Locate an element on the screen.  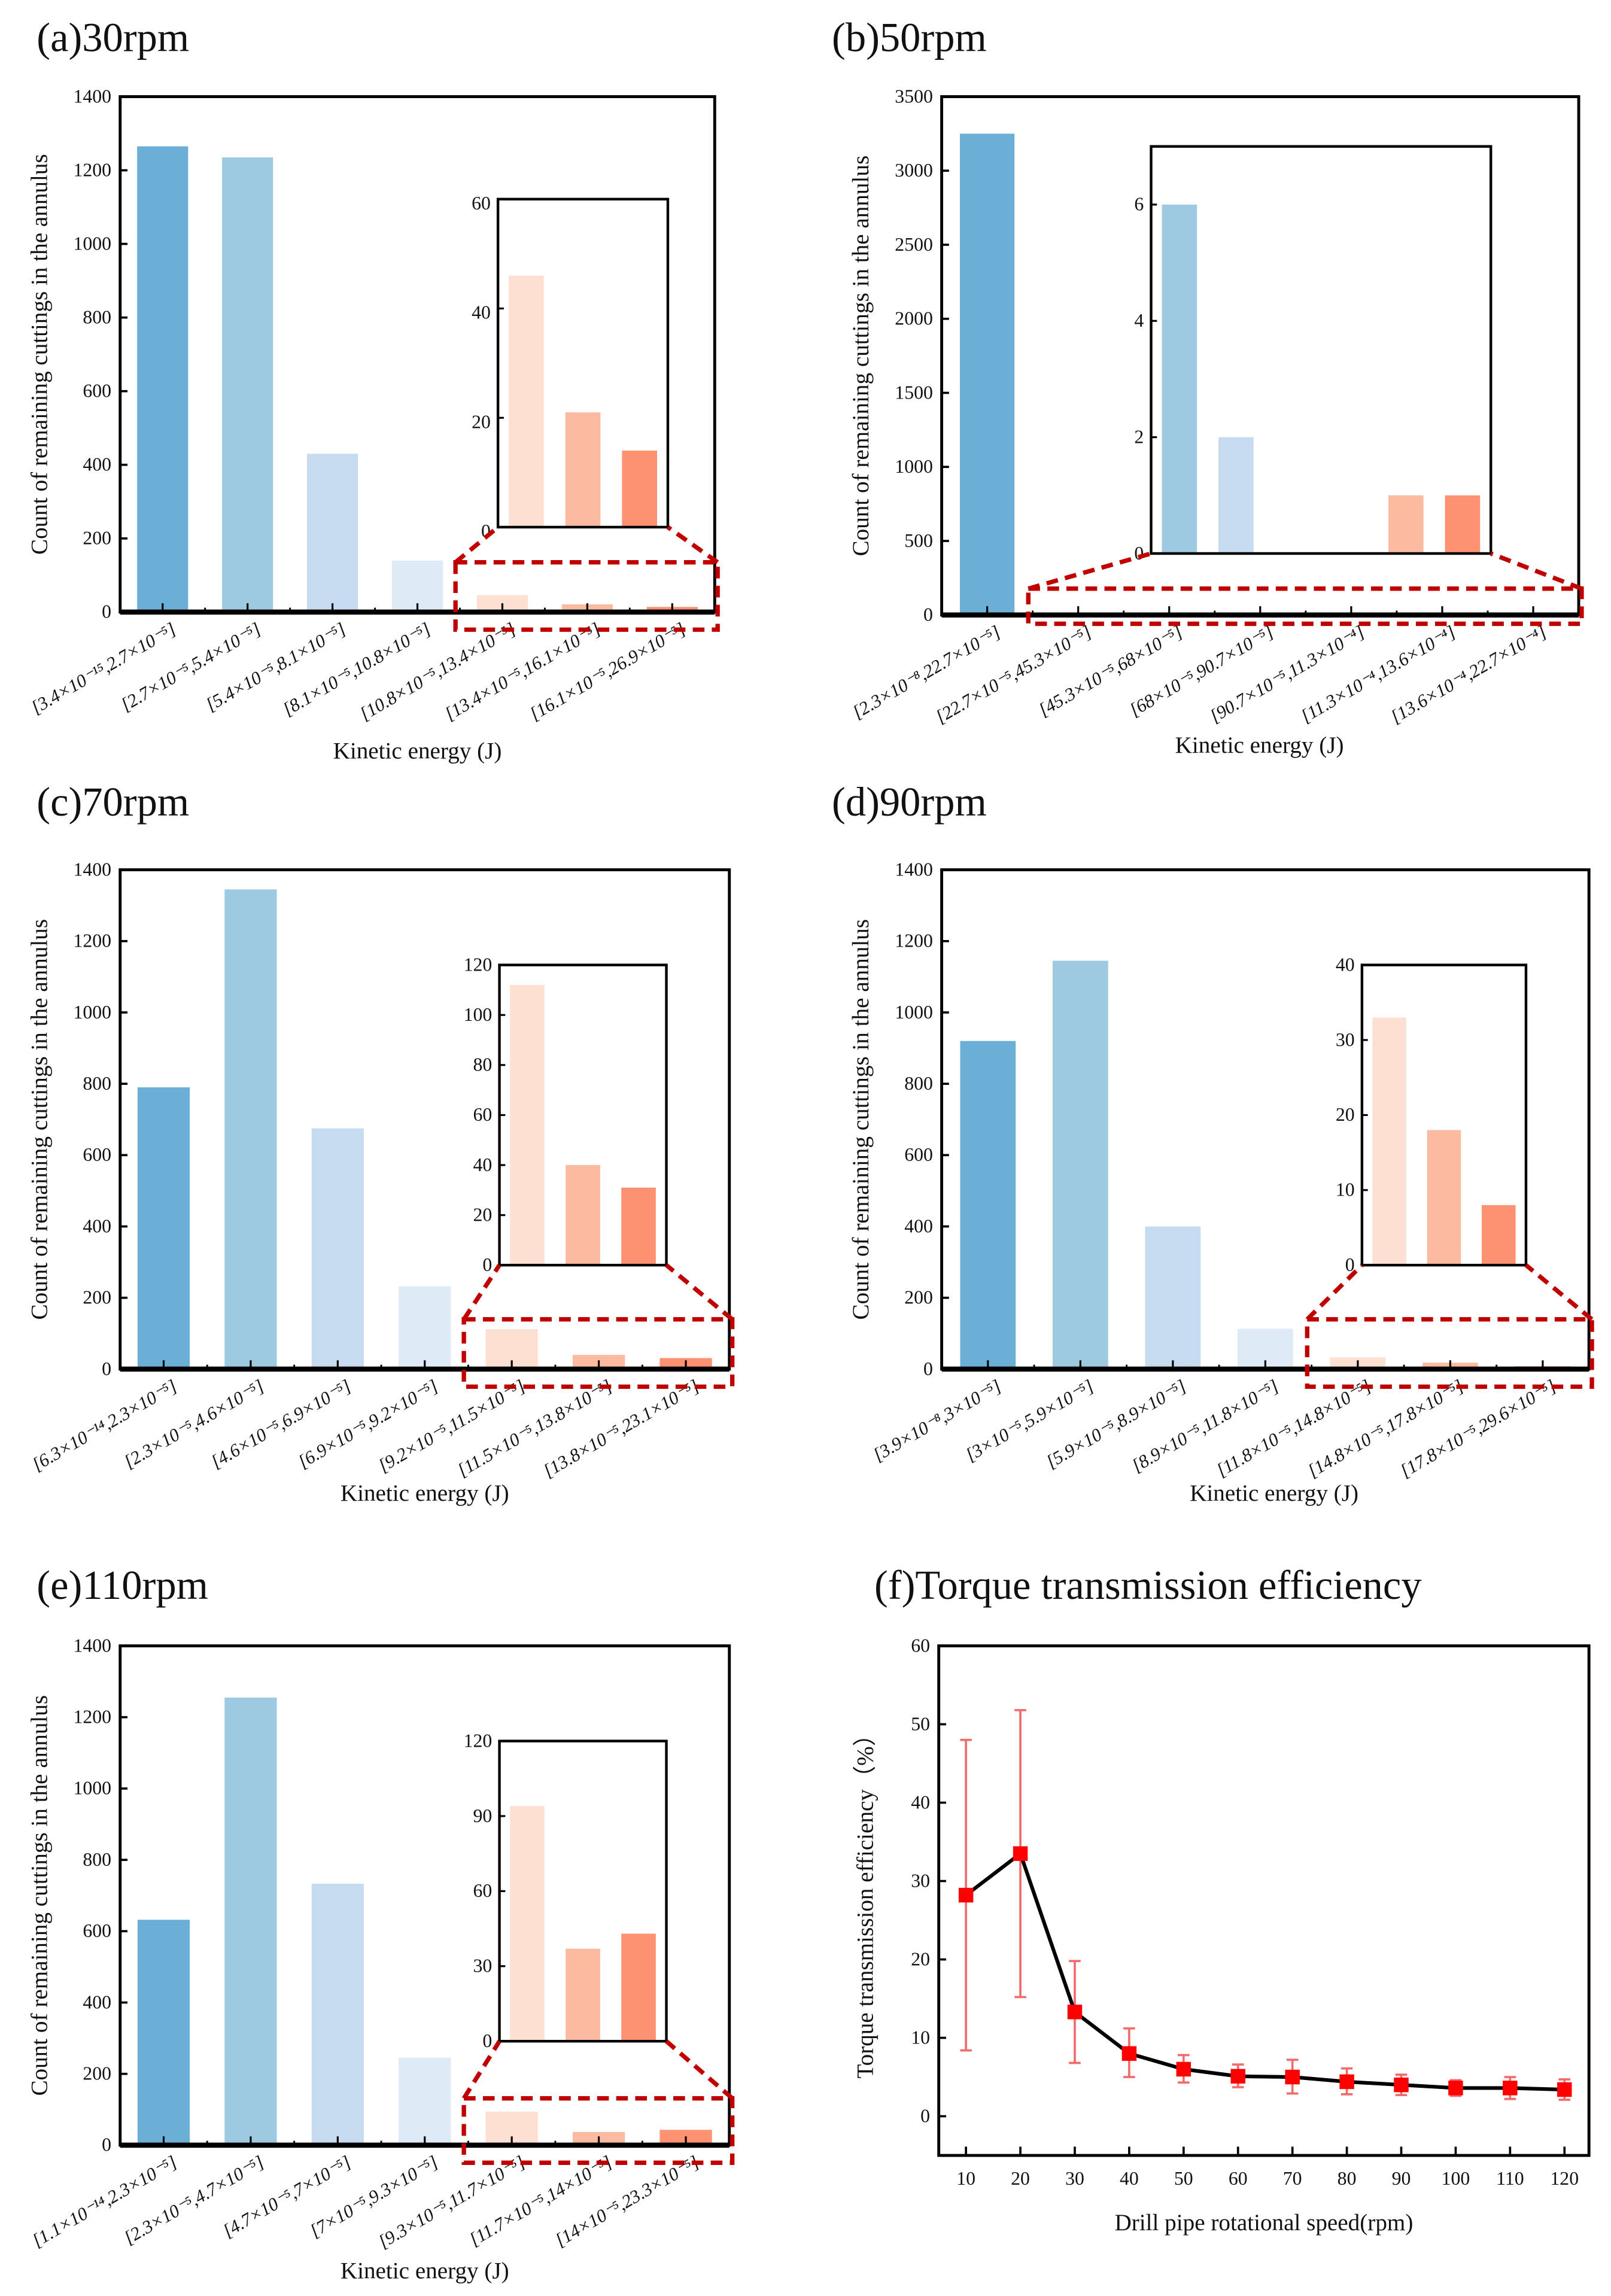
x-tick-label: [14×10⁻⁵,23.3×10⁻⁵] is located at coordinates (627, 2201).